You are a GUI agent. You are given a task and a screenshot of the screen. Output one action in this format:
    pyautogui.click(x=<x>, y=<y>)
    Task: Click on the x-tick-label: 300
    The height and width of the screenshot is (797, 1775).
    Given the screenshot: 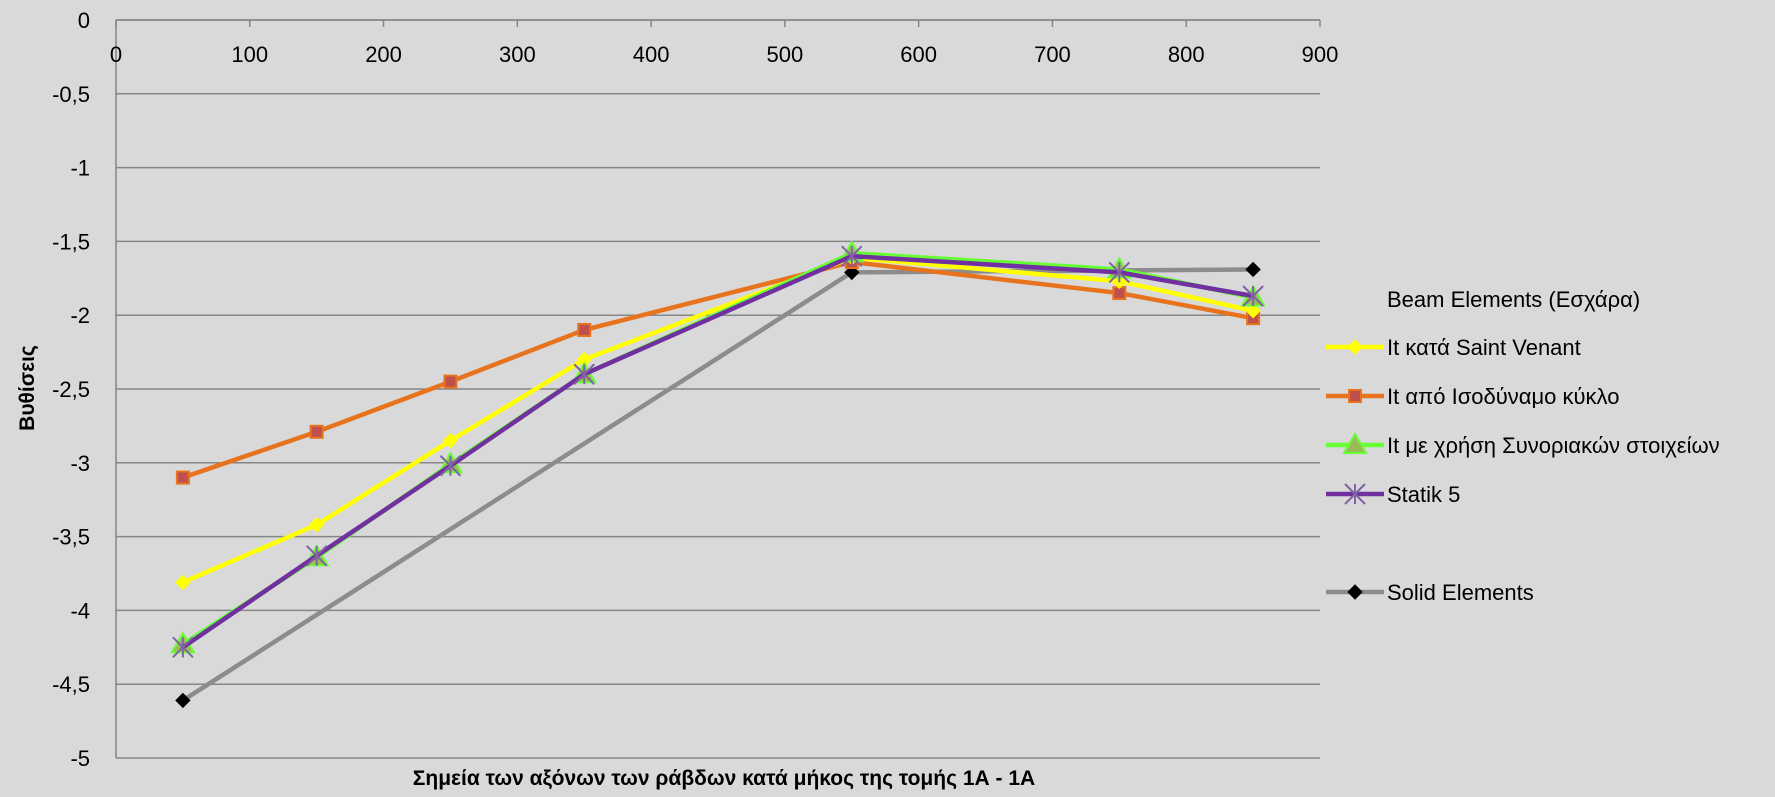 What is the action you would take?
    pyautogui.click(x=517, y=54)
    